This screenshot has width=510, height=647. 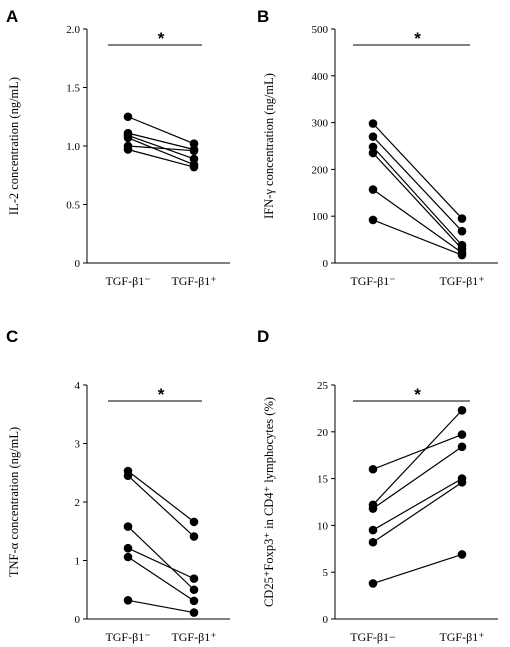 What do you see at coordinates (14, 146) in the screenshot?
I see `y-axis-title: IL-2 concentration (ng/mL)` at bounding box center [14, 146].